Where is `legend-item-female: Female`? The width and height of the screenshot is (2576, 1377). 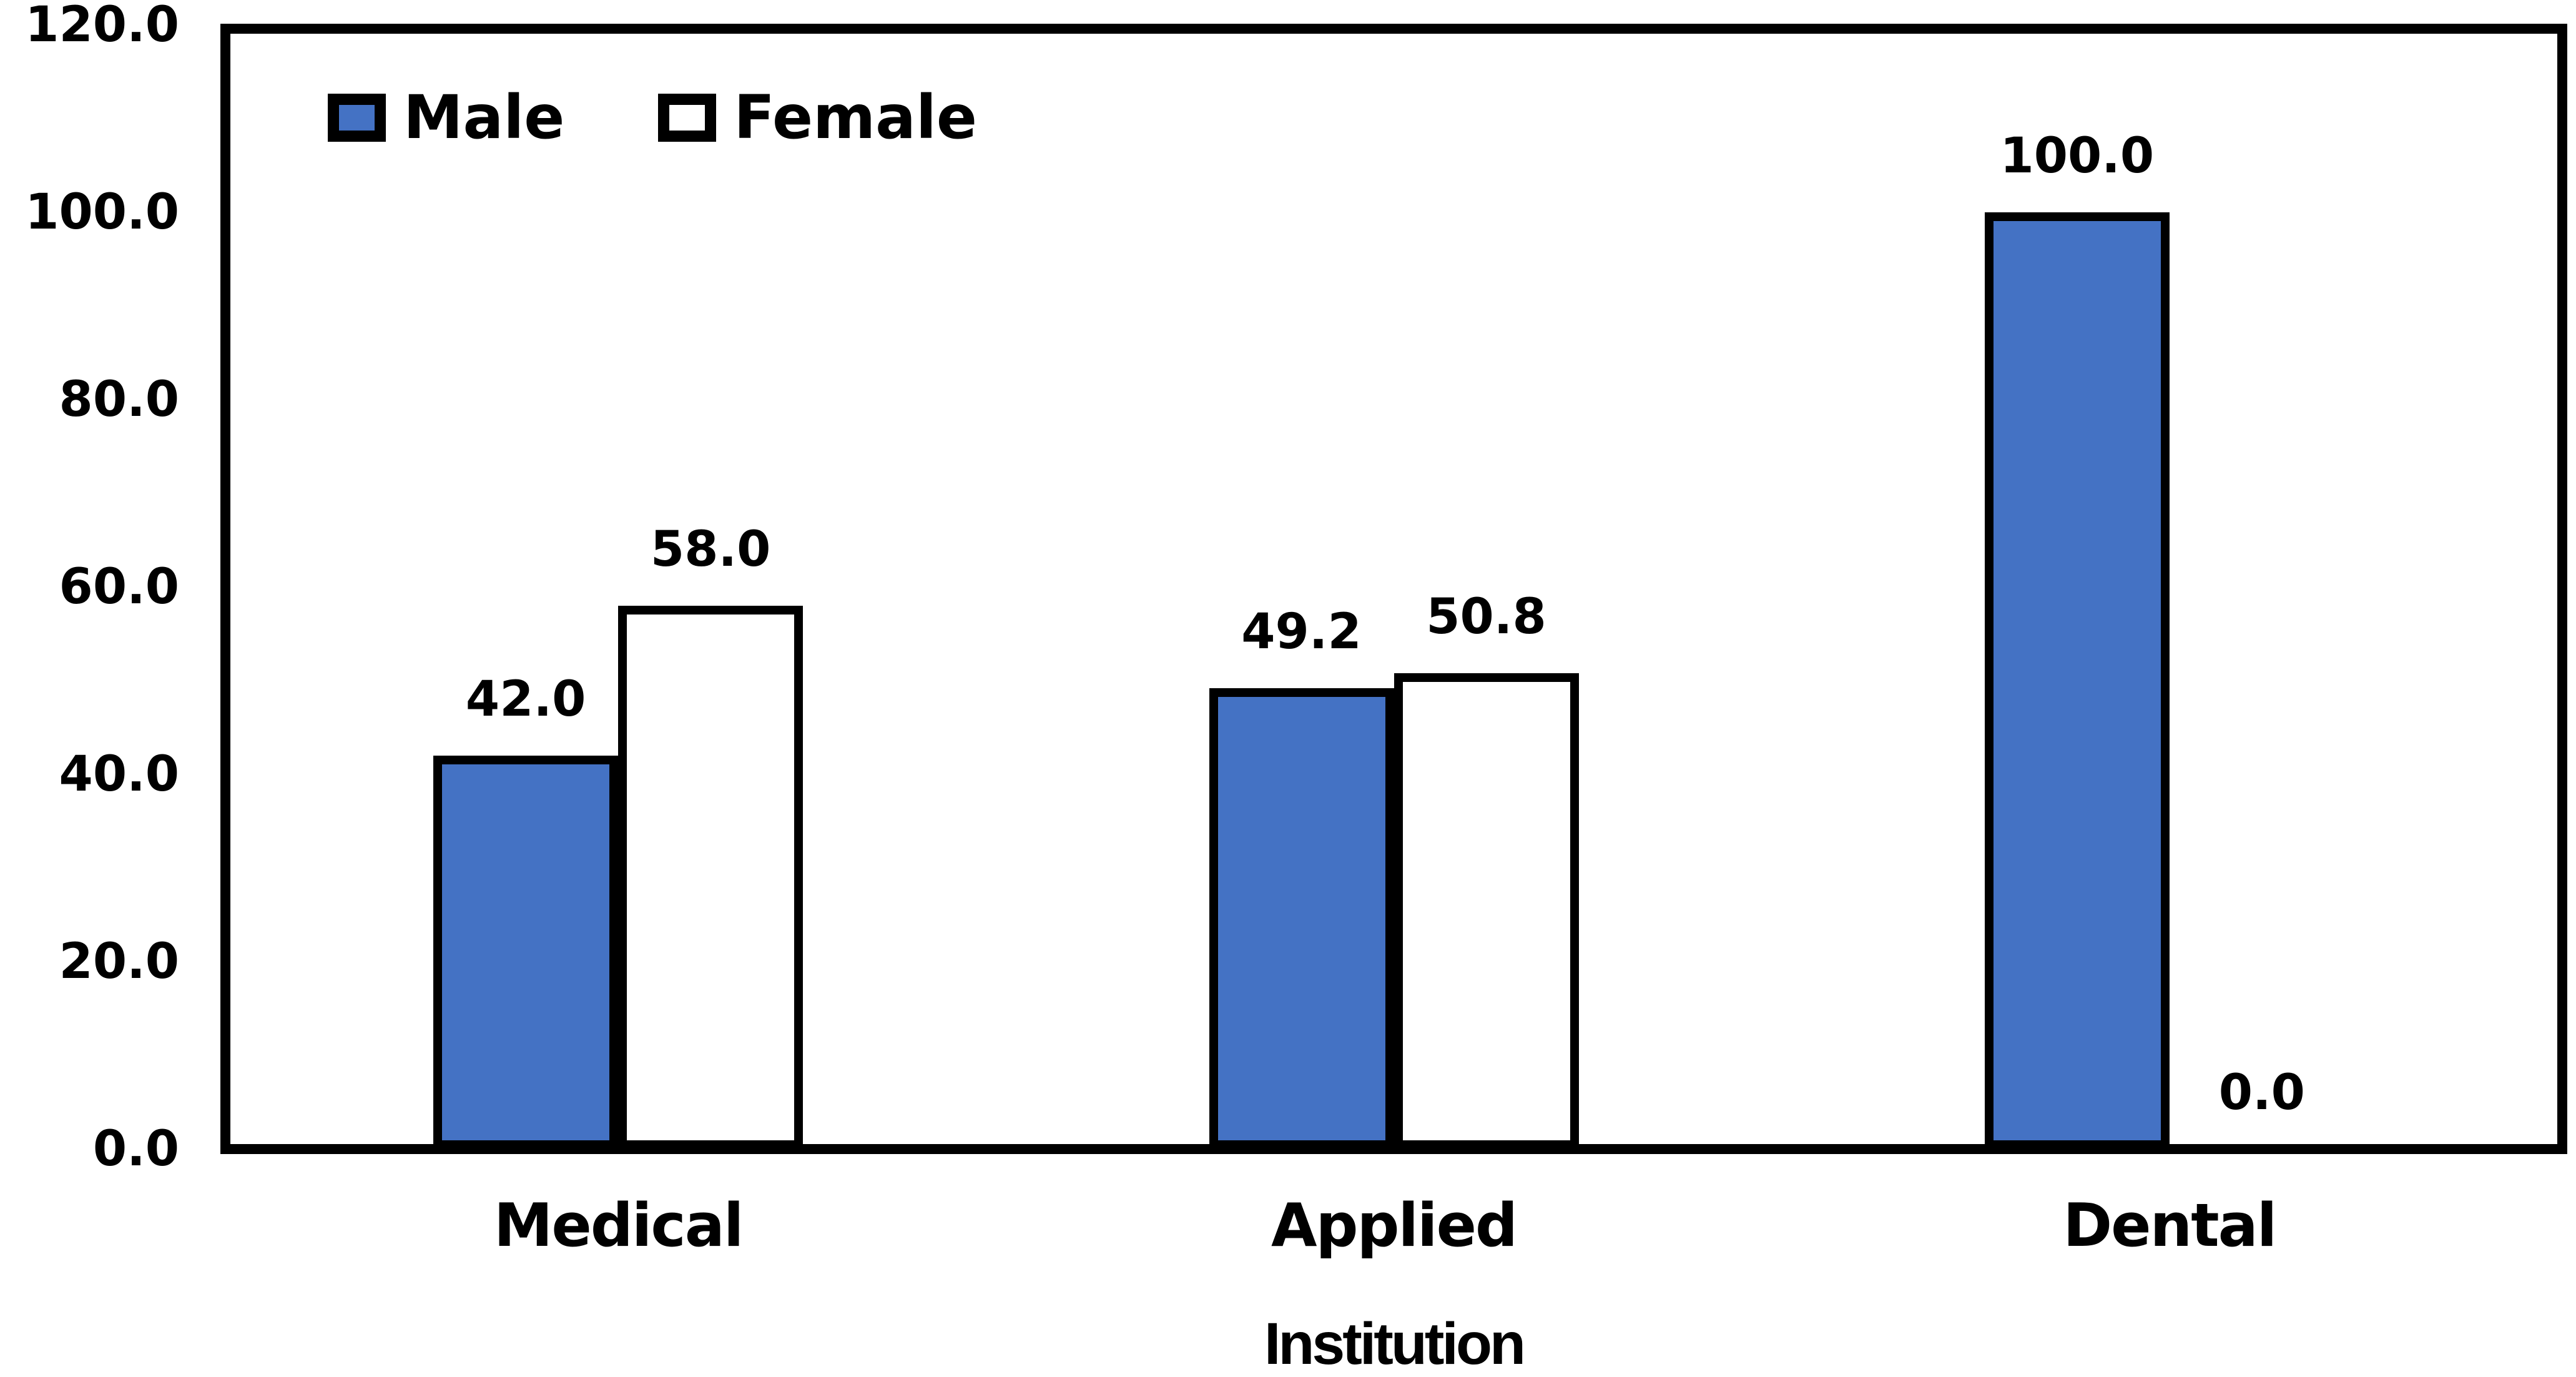 legend-item-female: Female is located at coordinates (817, 118).